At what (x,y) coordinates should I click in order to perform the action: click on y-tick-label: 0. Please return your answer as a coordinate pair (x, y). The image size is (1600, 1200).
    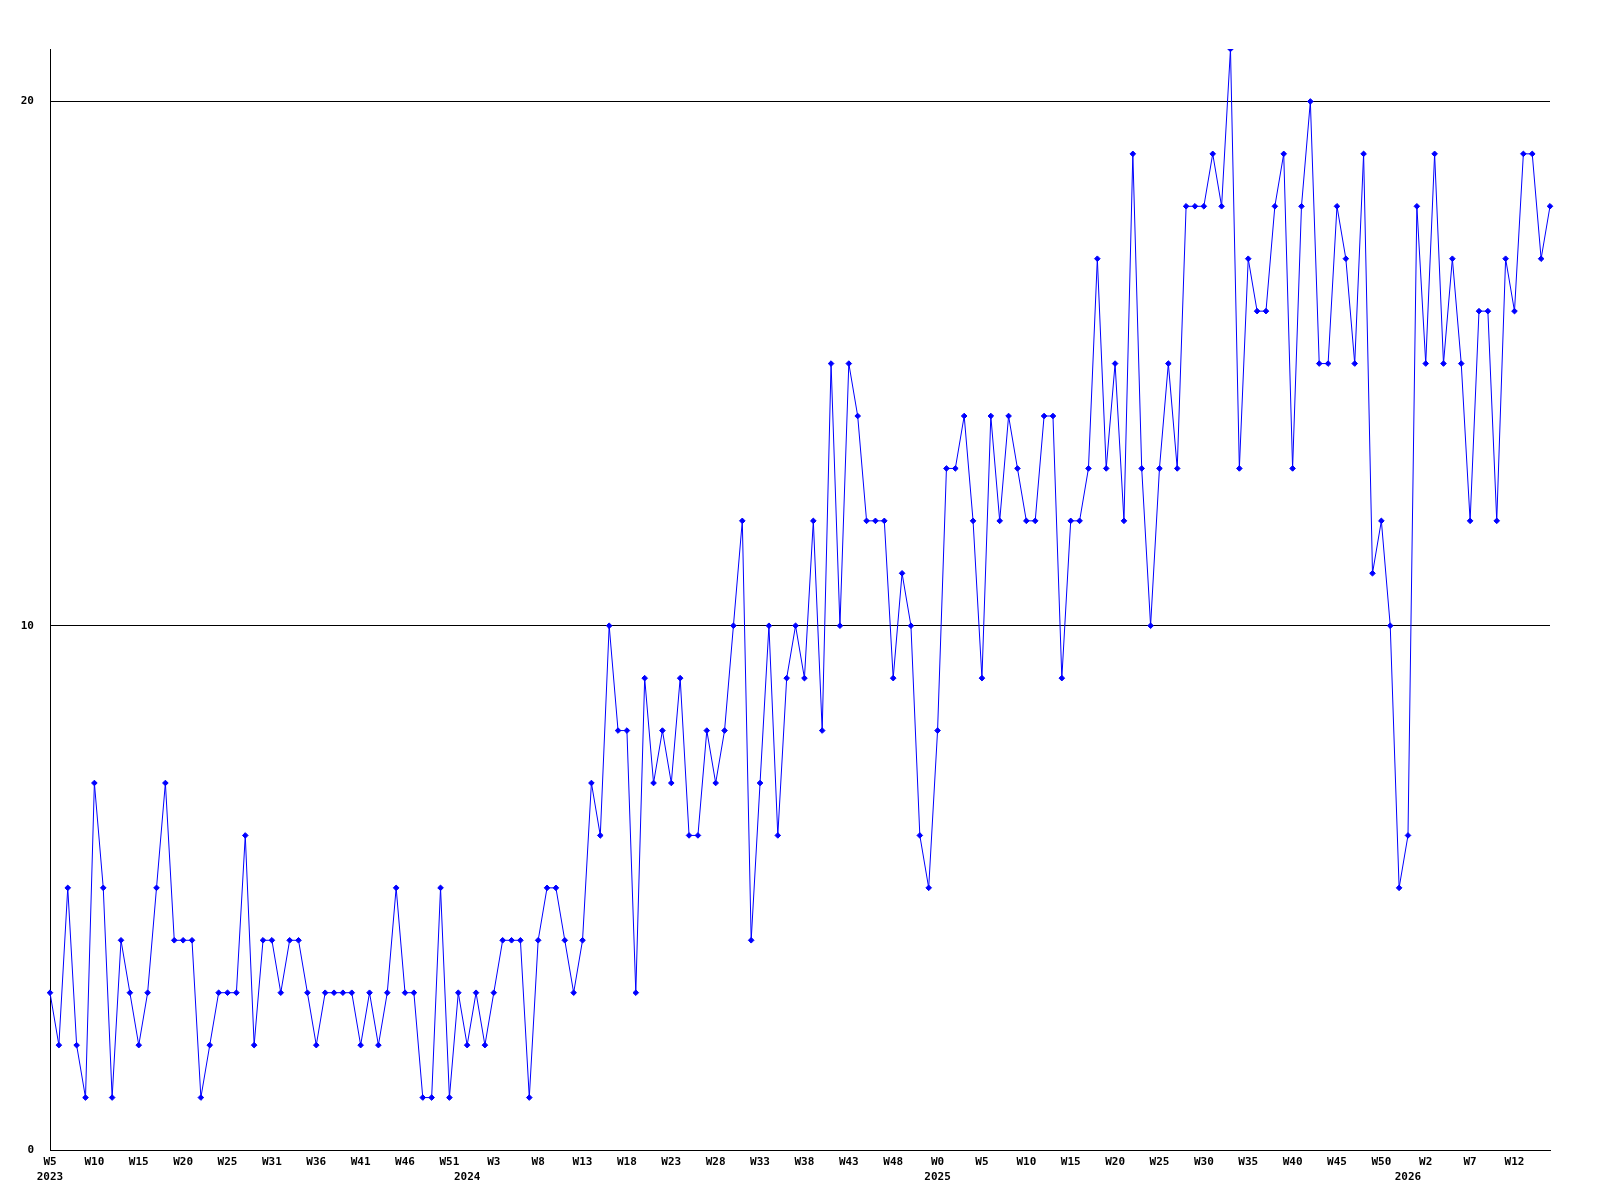
    Looking at the image, I should click on (30, 1149).